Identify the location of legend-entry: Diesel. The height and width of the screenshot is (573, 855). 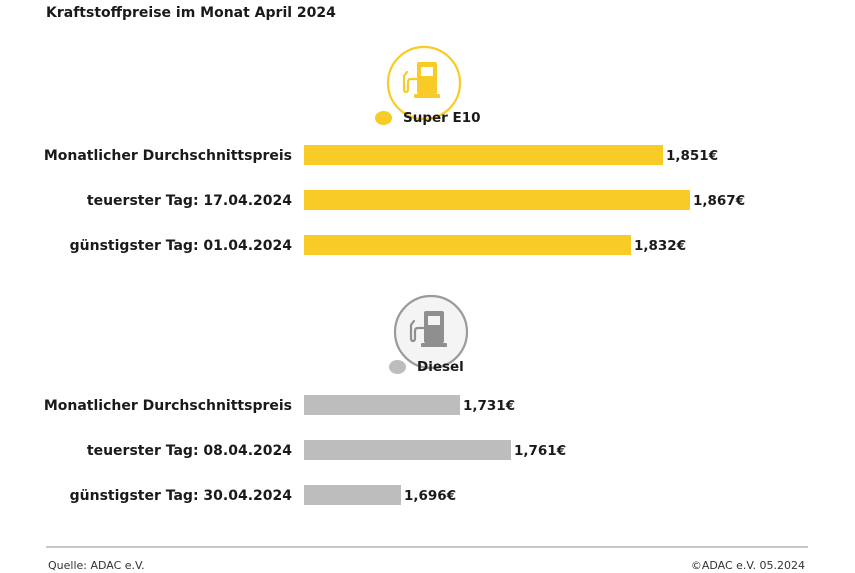
(426, 367).